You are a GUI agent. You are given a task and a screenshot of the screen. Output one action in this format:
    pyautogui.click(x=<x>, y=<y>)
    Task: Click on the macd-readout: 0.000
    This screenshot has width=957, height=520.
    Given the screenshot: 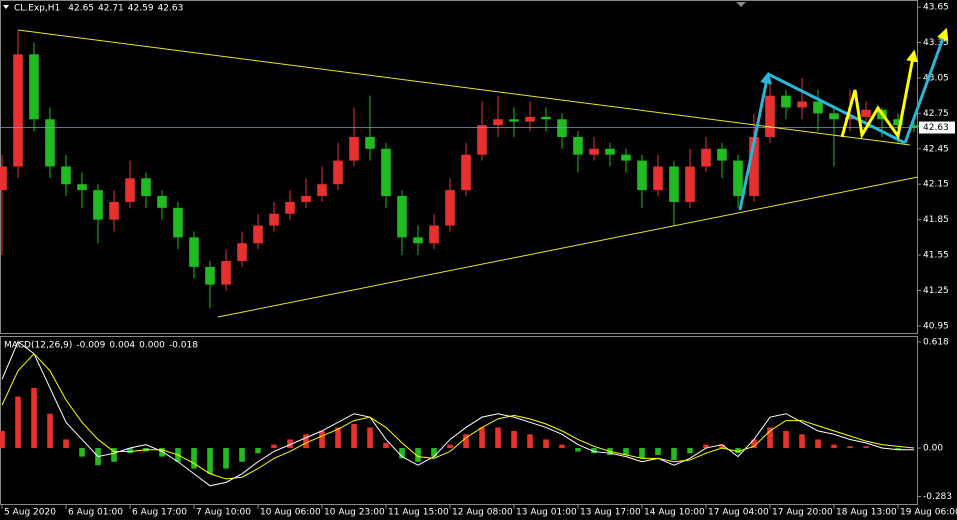 What is the action you would take?
    pyautogui.click(x=152, y=346)
    